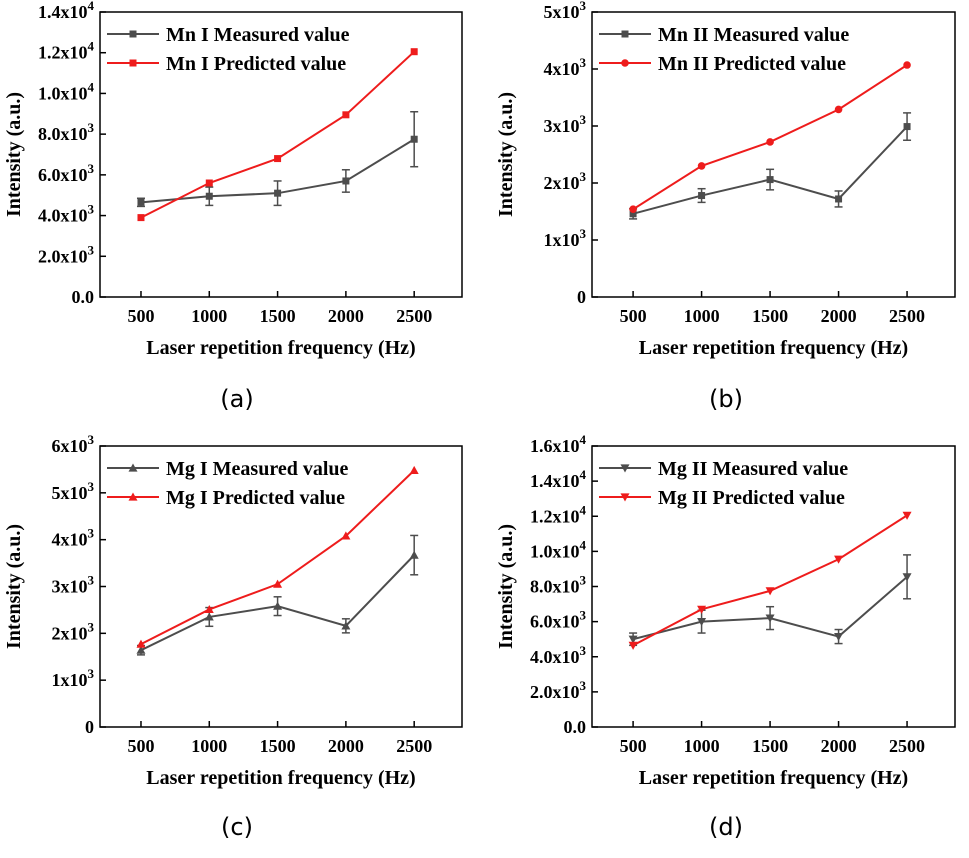 Image resolution: width=969 pixels, height=858 pixels. I want to click on y-tick-label: 3x10³, so click(73, 585).